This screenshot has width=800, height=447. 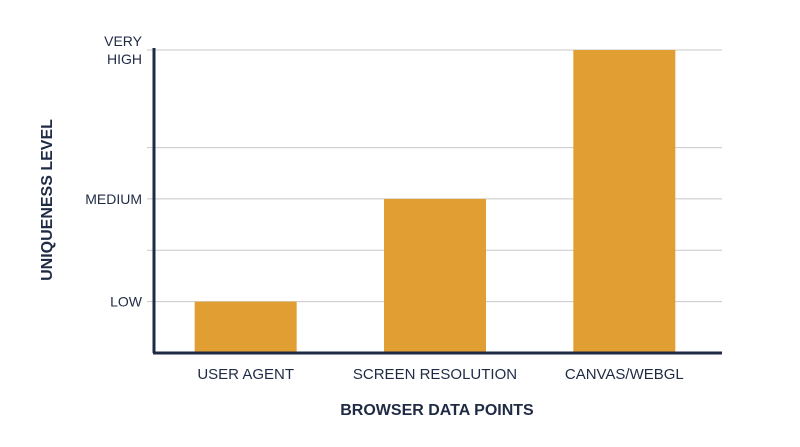 I want to click on x-tick-label: CANVAS/WEBGL, so click(x=624, y=374).